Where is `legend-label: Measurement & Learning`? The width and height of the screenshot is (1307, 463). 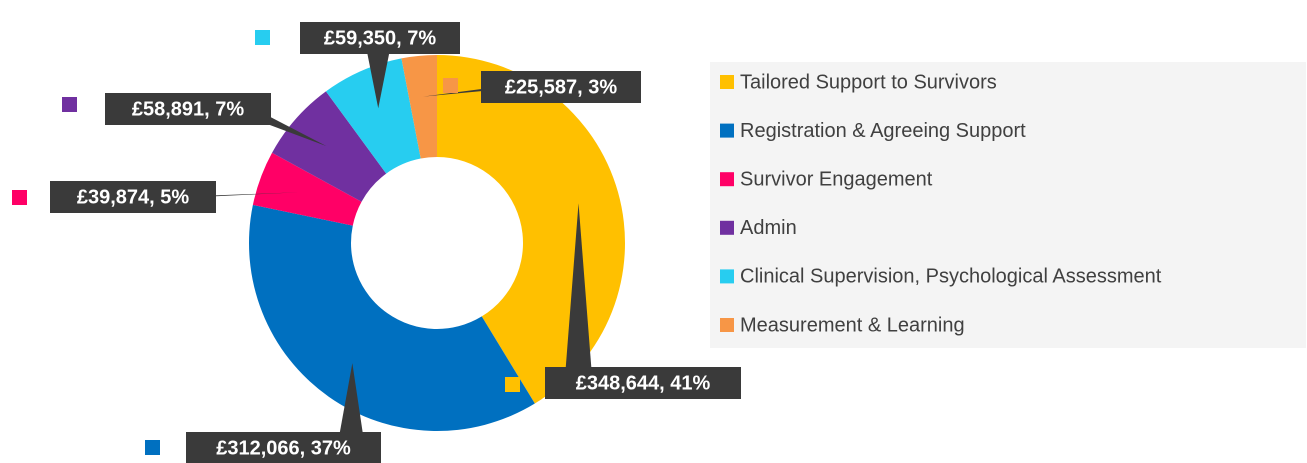
legend-label: Measurement & Learning is located at coordinates (852, 325).